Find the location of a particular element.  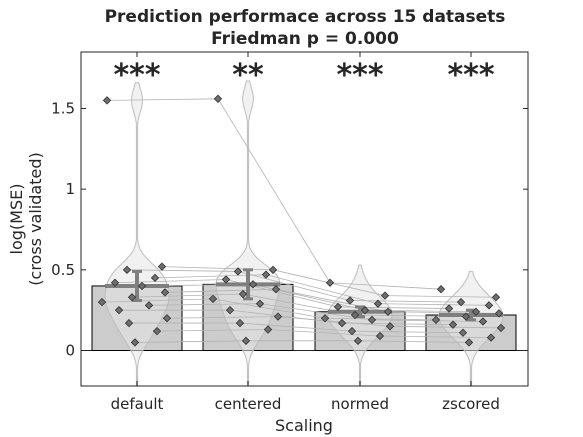

x-tick-label-centered: centered is located at coordinates (248, 404).